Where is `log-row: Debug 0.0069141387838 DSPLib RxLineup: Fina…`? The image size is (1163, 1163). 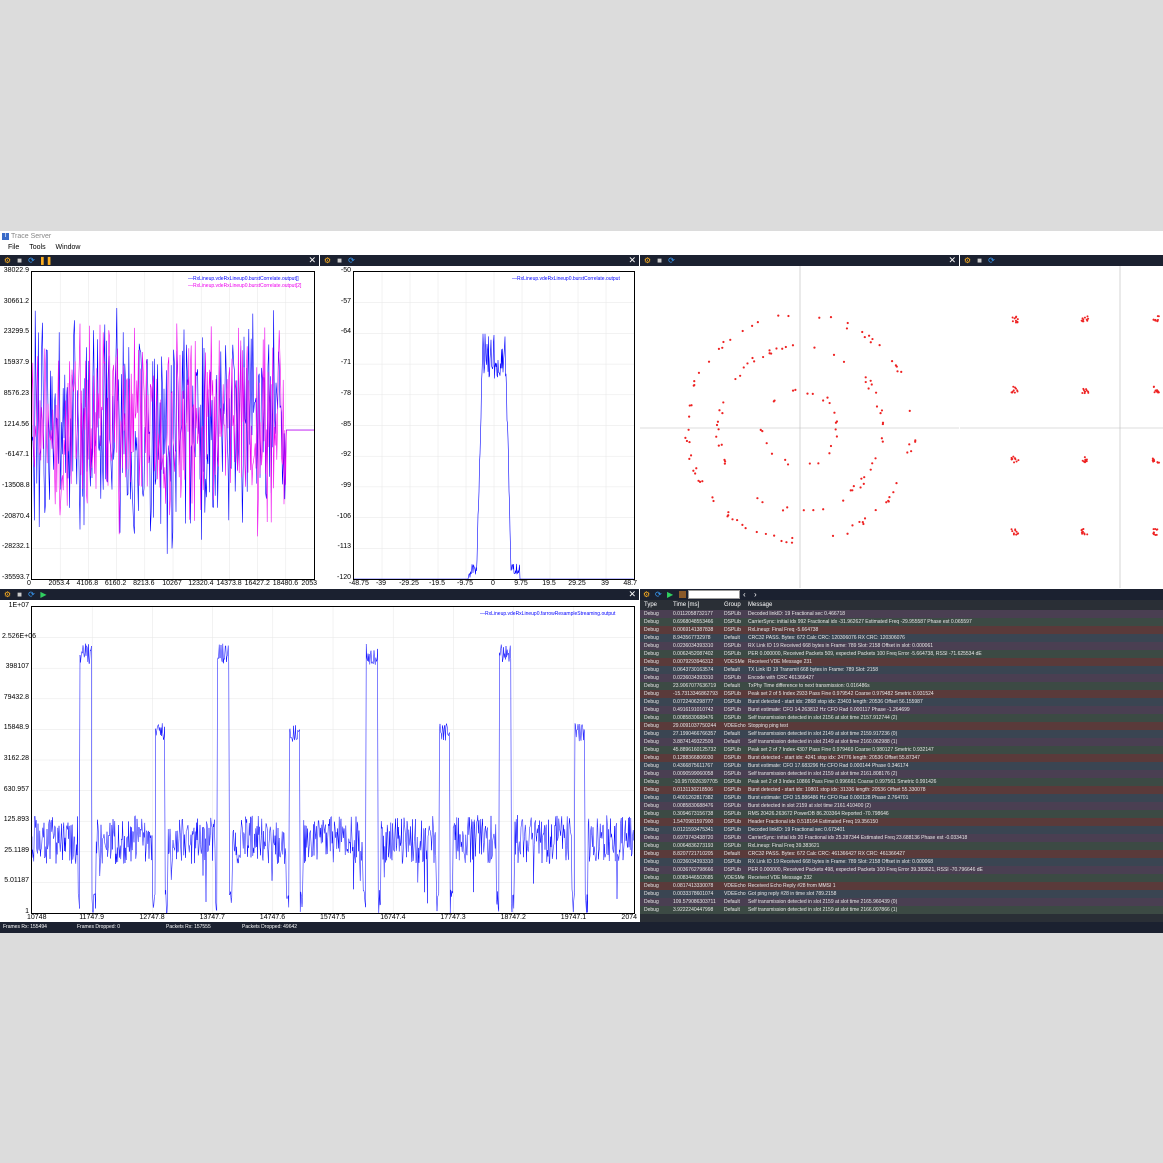 log-row: Debug 0.0069141387838 DSPLib RxLineup: Fina… is located at coordinates (901, 630).